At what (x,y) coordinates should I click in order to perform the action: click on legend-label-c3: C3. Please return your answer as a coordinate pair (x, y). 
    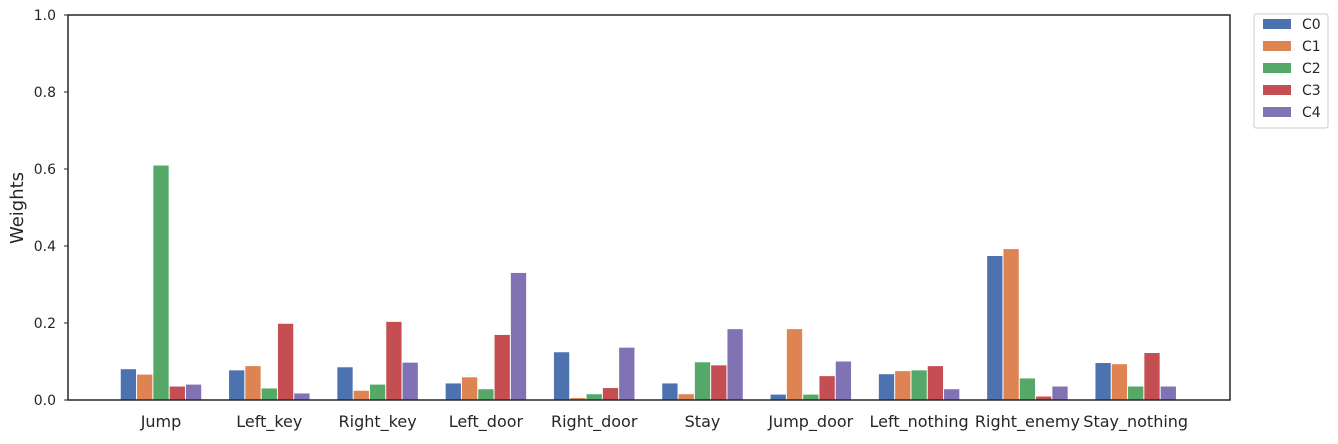
    Looking at the image, I should click on (1311, 91).